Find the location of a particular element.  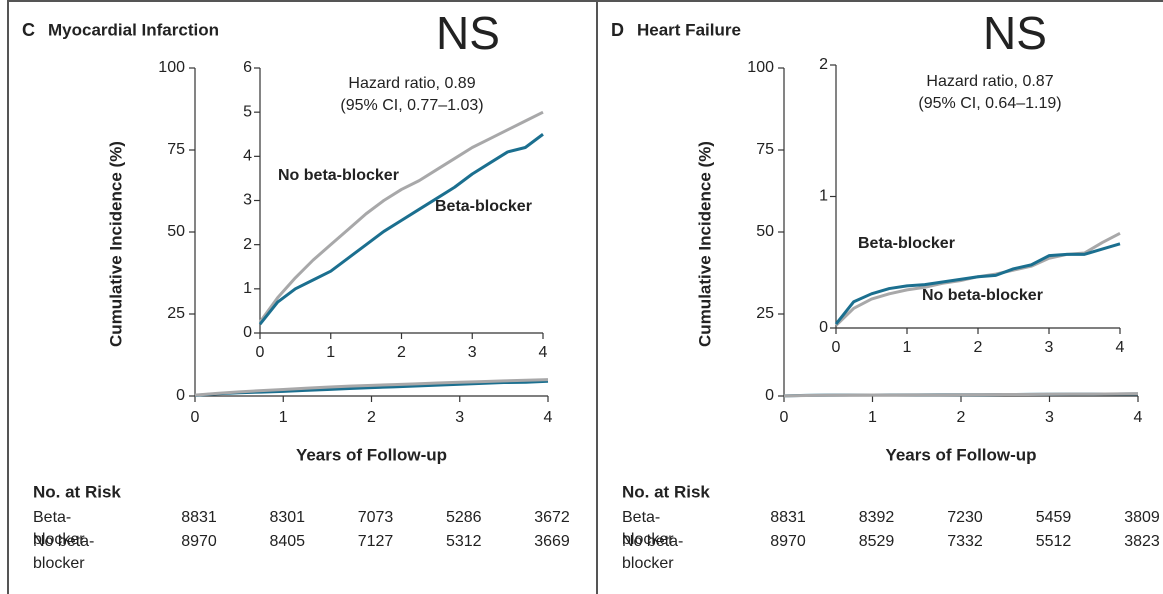

risk-value: 8301 is located at coordinates (287, 517).